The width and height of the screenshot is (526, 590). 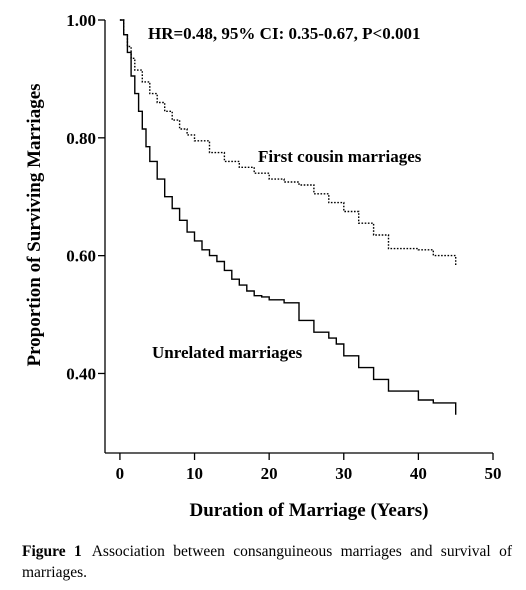 What do you see at coordinates (194, 473) in the screenshot?
I see `x-tick-label: 10` at bounding box center [194, 473].